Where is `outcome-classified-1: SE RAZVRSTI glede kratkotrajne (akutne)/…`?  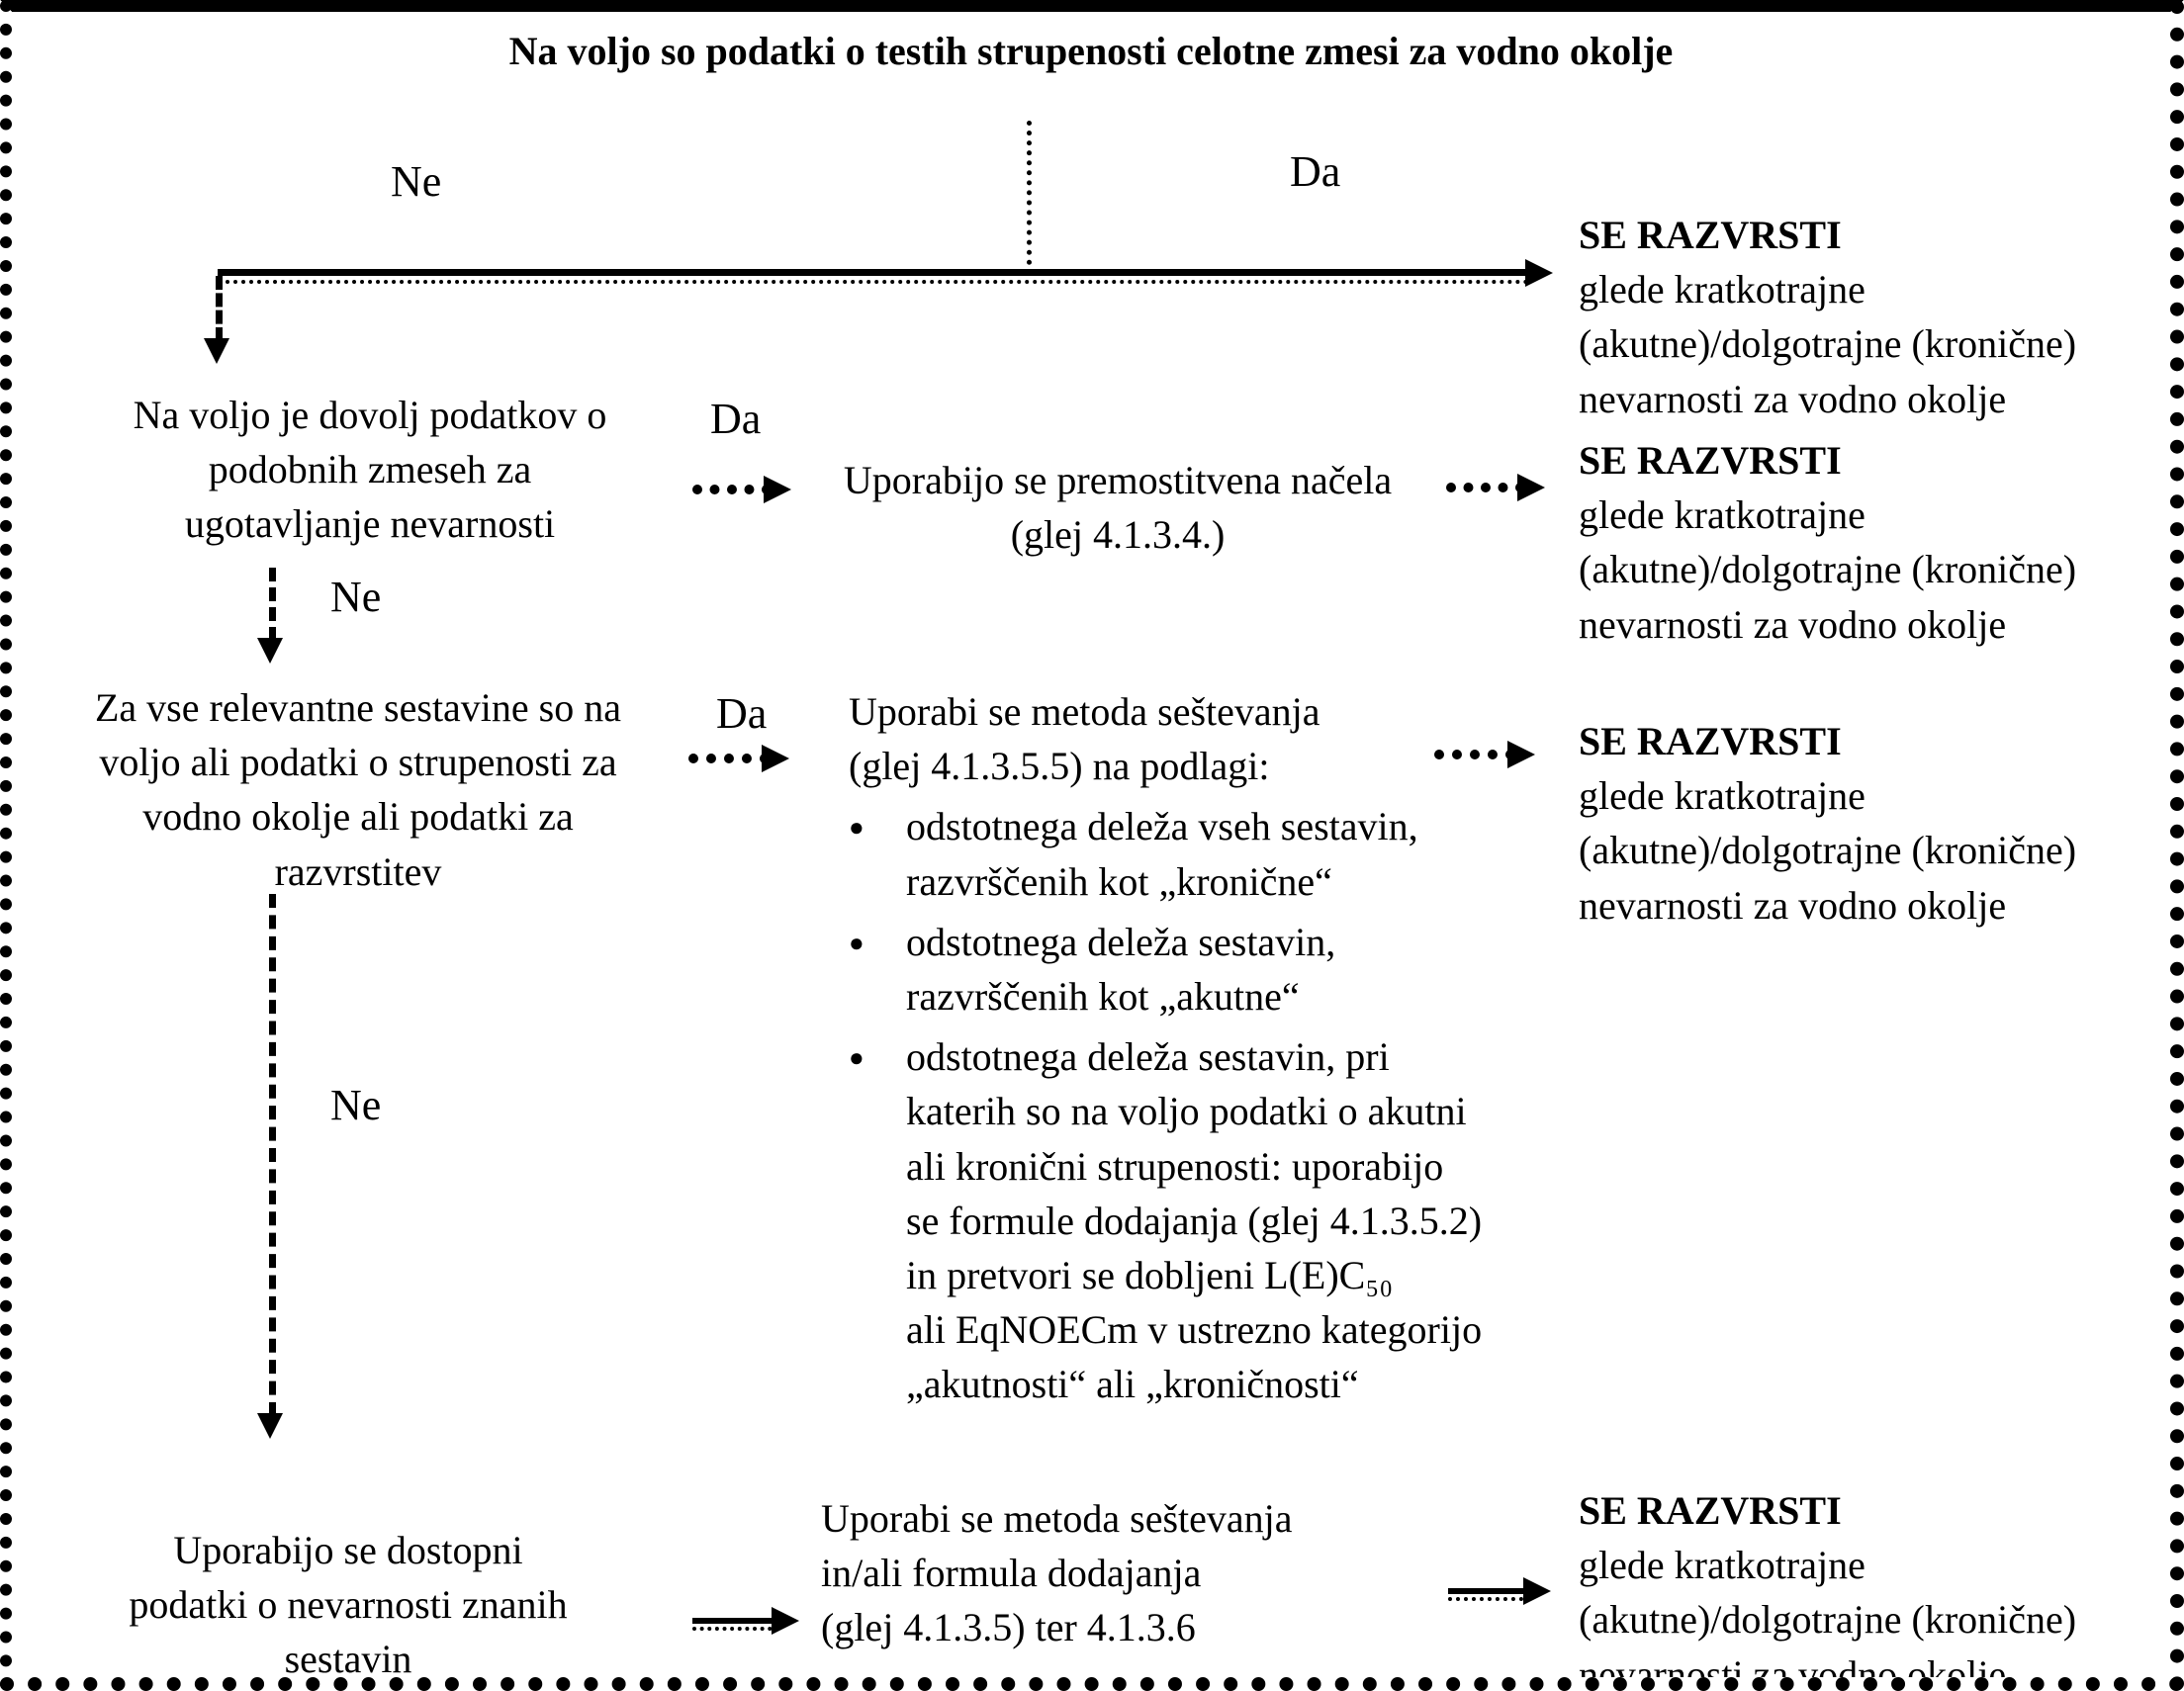 outcome-classified-1: SE RAZVRSTI glede kratkotrajne (akutne)/… is located at coordinates (1874, 317).